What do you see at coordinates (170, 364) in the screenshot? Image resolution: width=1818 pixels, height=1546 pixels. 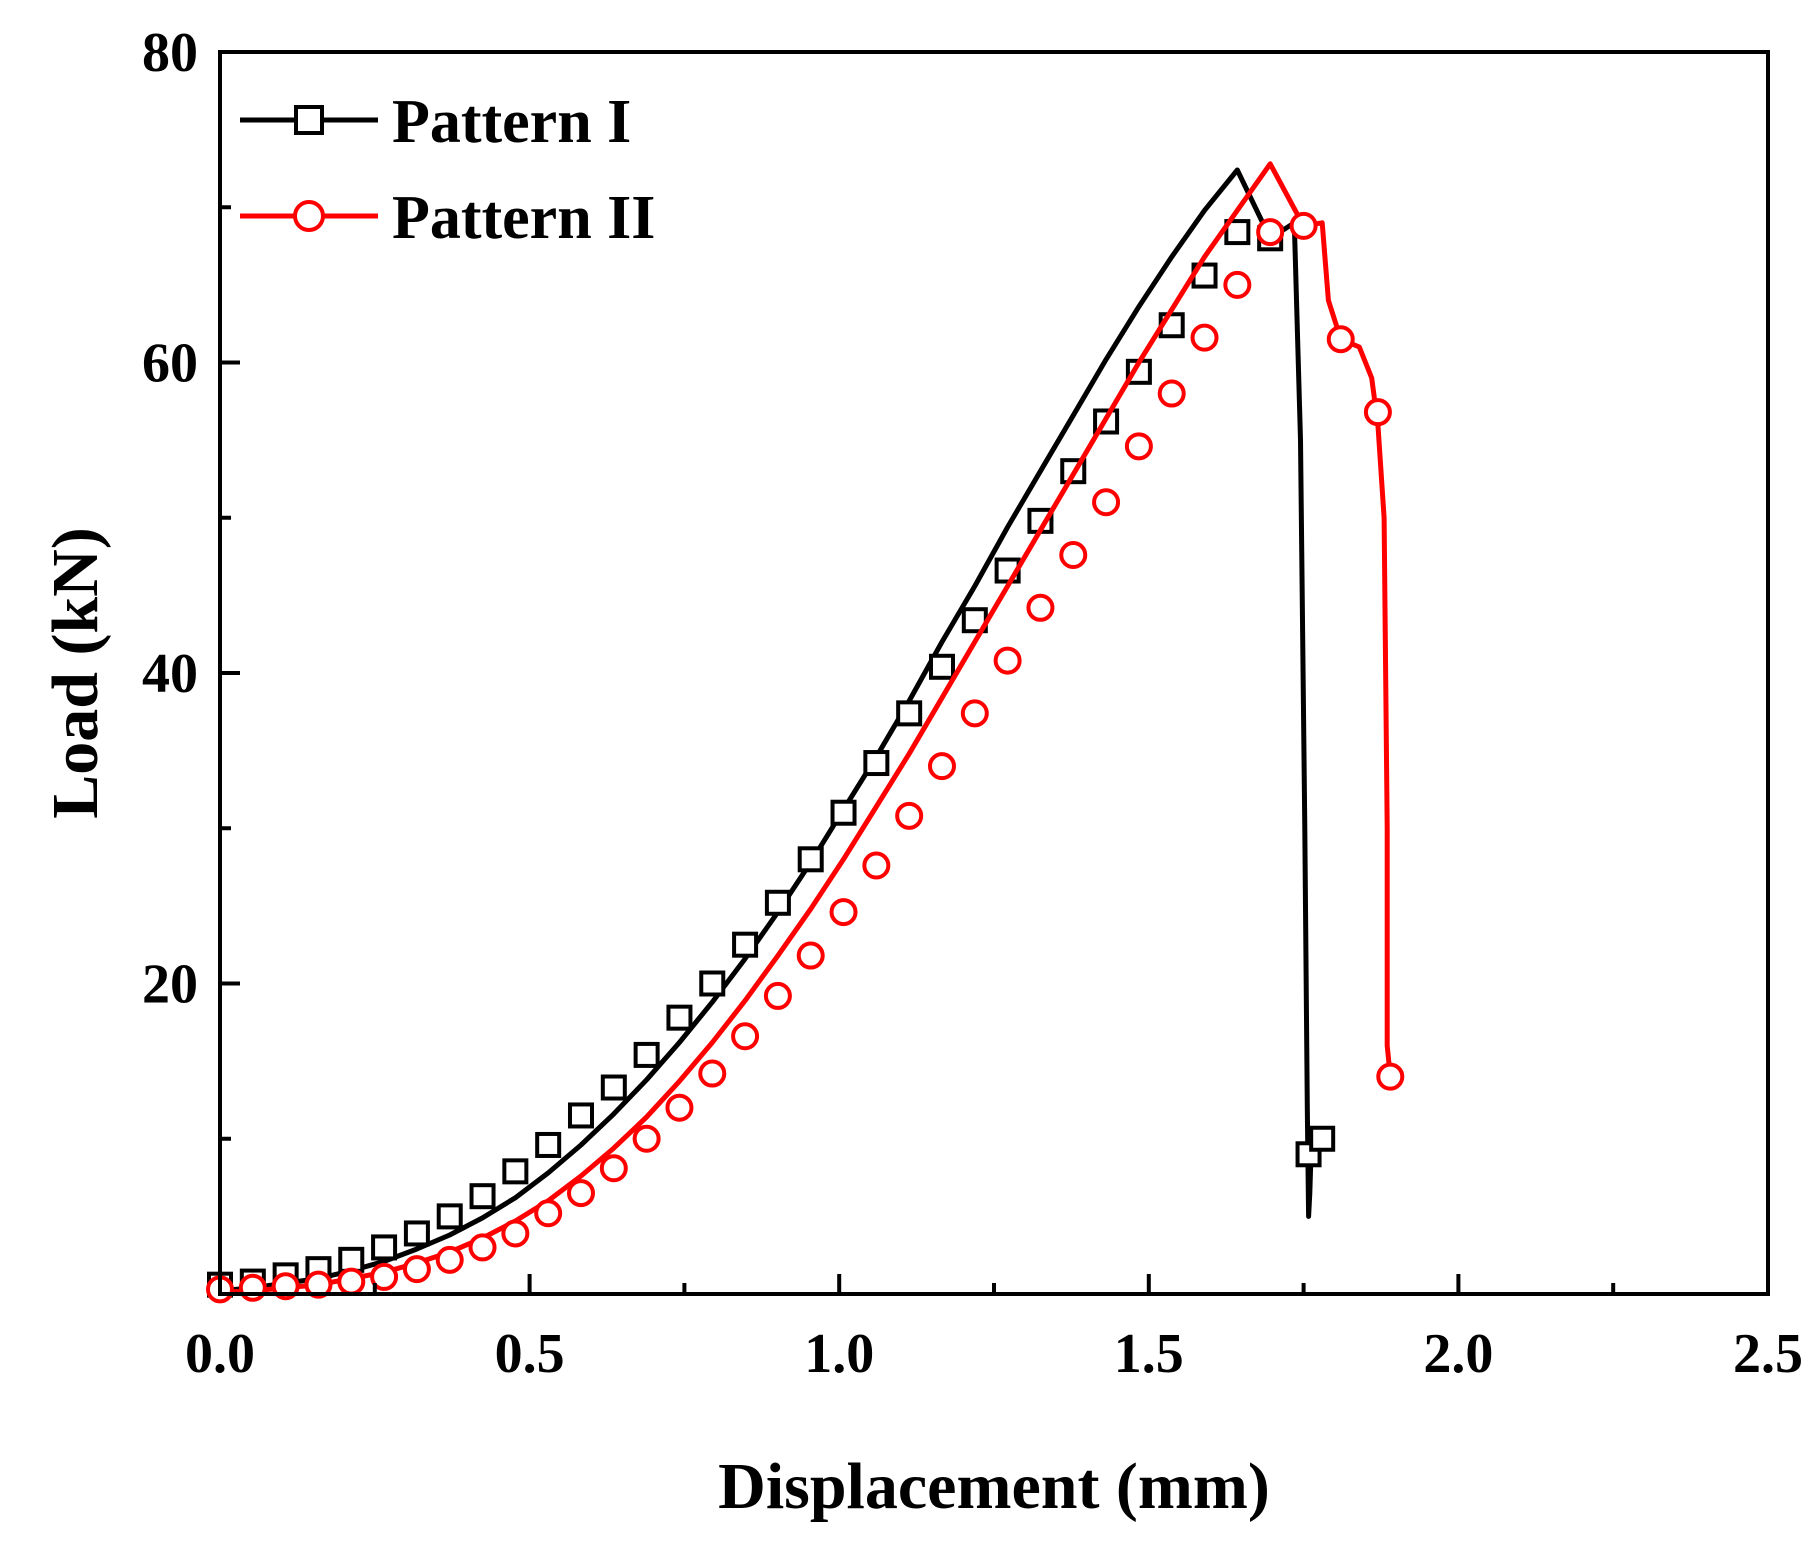 I see `y-tick-label: 60` at bounding box center [170, 364].